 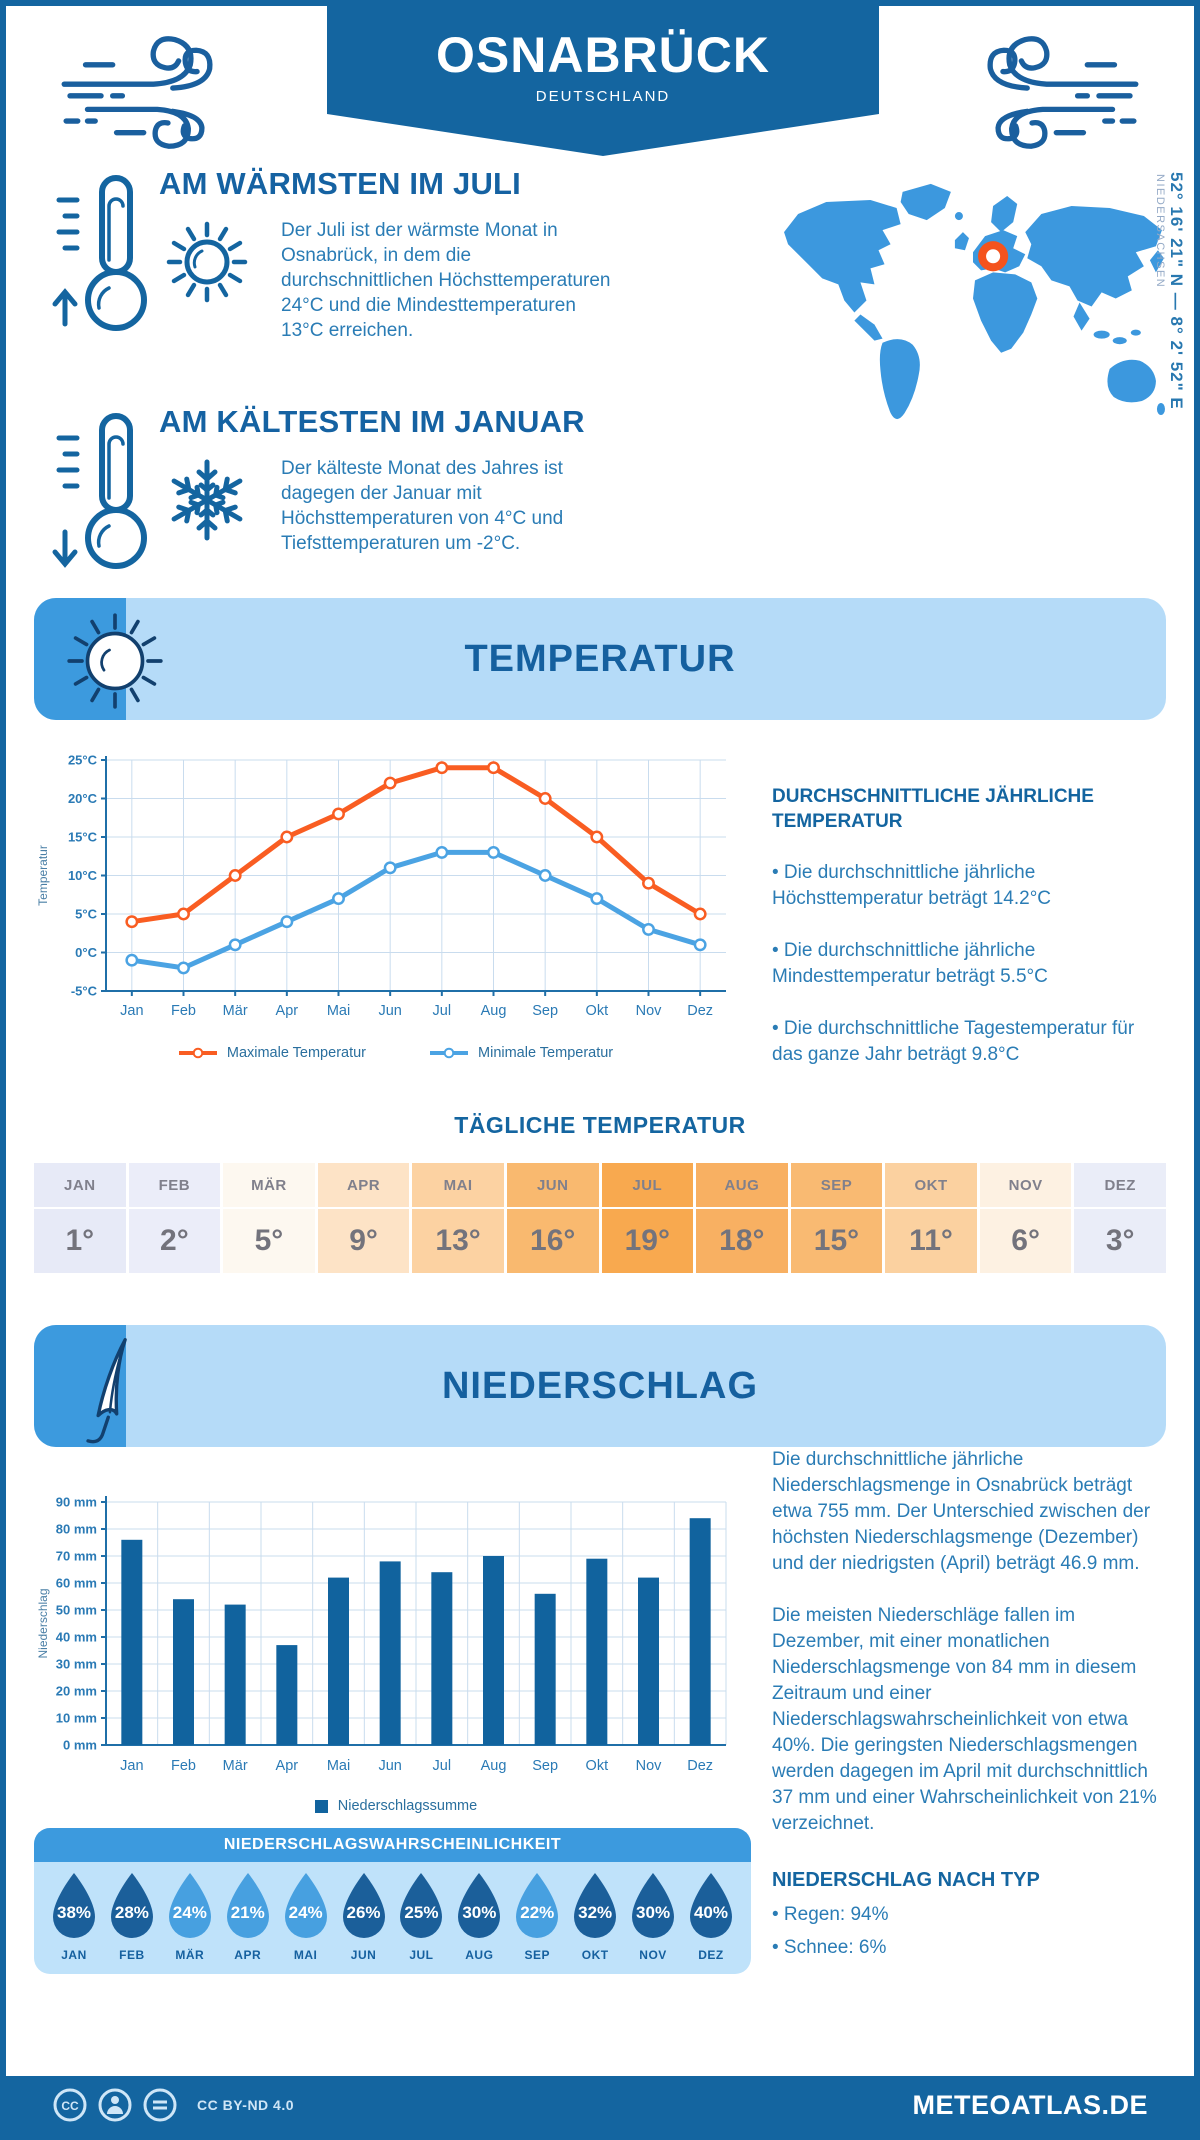 I want to click on svg-text: Jan, so click(x=131, y=1766).